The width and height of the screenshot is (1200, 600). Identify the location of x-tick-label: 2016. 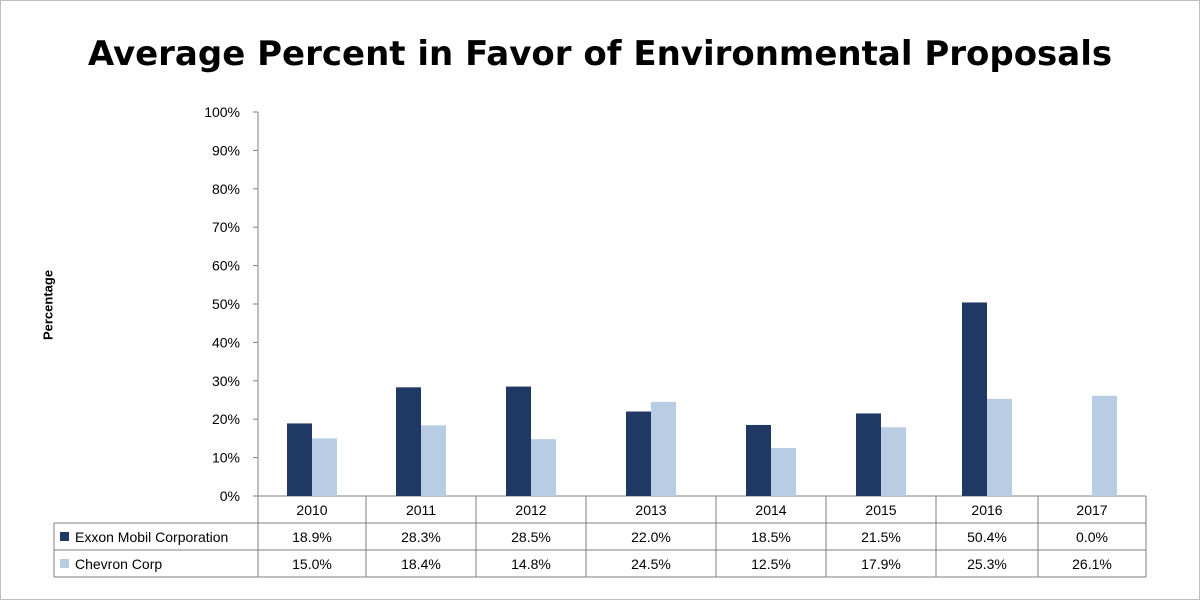
(986, 510).